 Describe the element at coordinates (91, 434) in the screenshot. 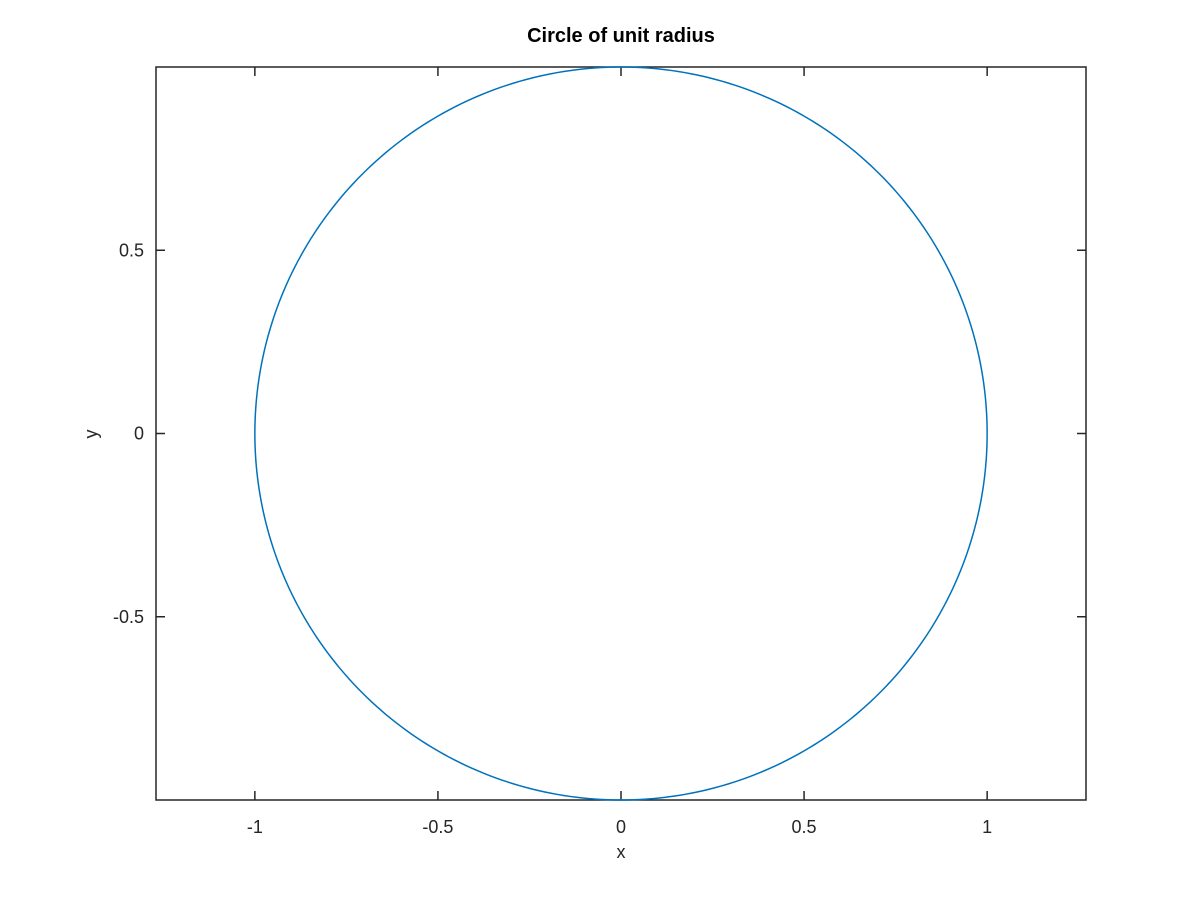

I see `y-axis-label: y` at that location.